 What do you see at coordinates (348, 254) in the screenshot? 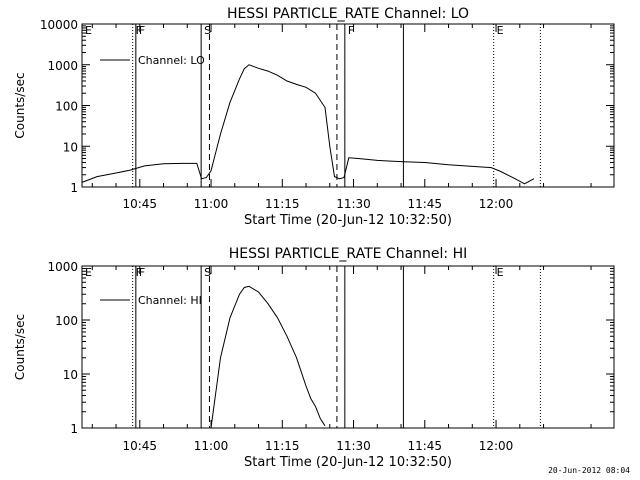
I see `chart-title: HESSI PARTICLE_RATE Channel: HI` at bounding box center [348, 254].